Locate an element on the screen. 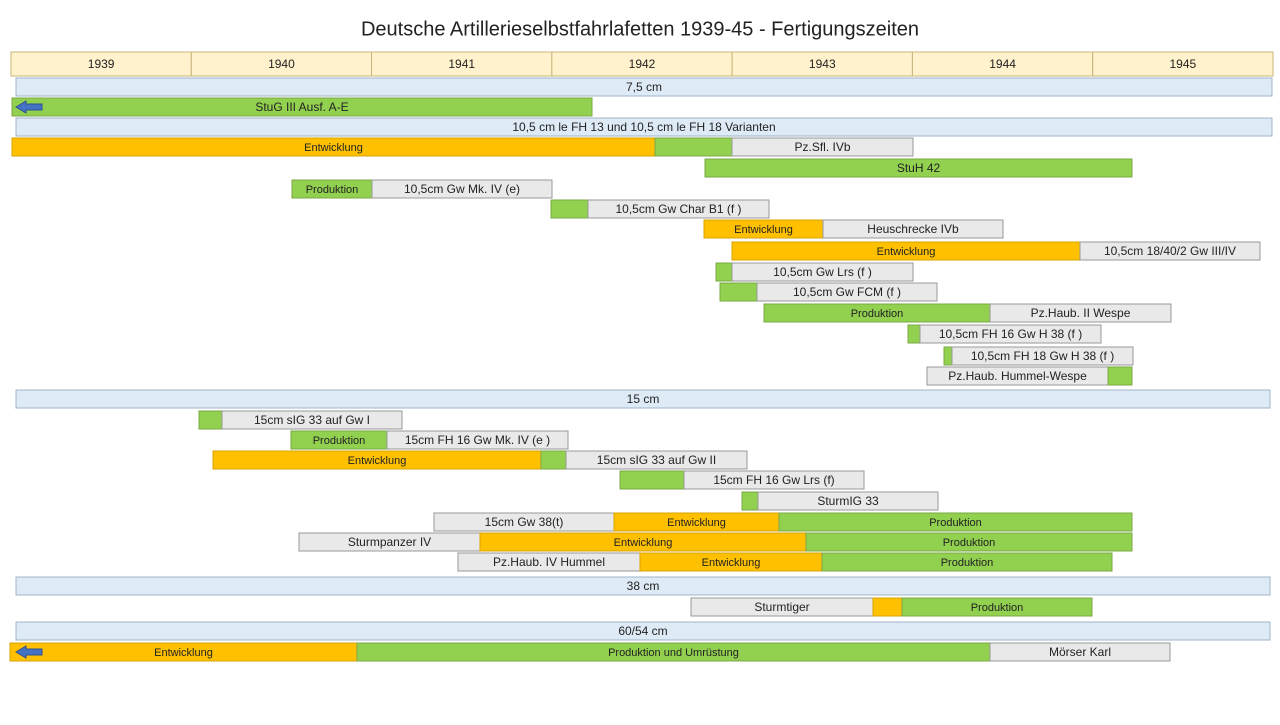 This screenshot has width=1280, height=725. bar-label: 10,5cm FH 18 Gw H 38 (f ) is located at coordinates (1042, 356).